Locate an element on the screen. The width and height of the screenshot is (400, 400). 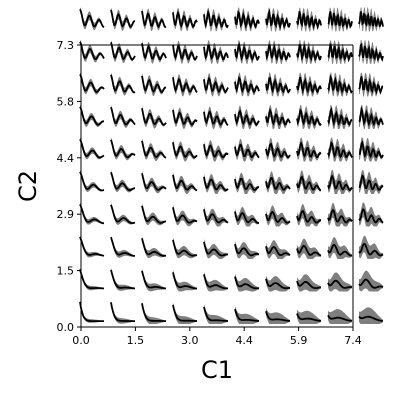
y-axis-label: C2 is located at coordinates (28, 186).